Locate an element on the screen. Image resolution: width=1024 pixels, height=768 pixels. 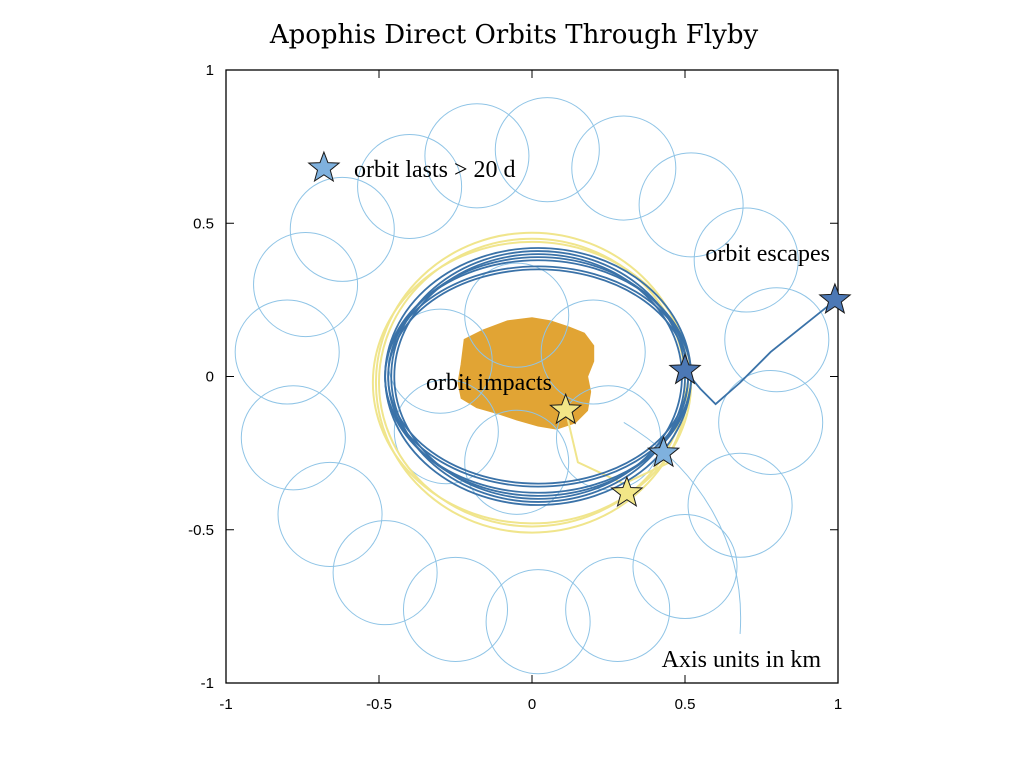
y-tick-label: 1 is located at coordinates (210, 70).